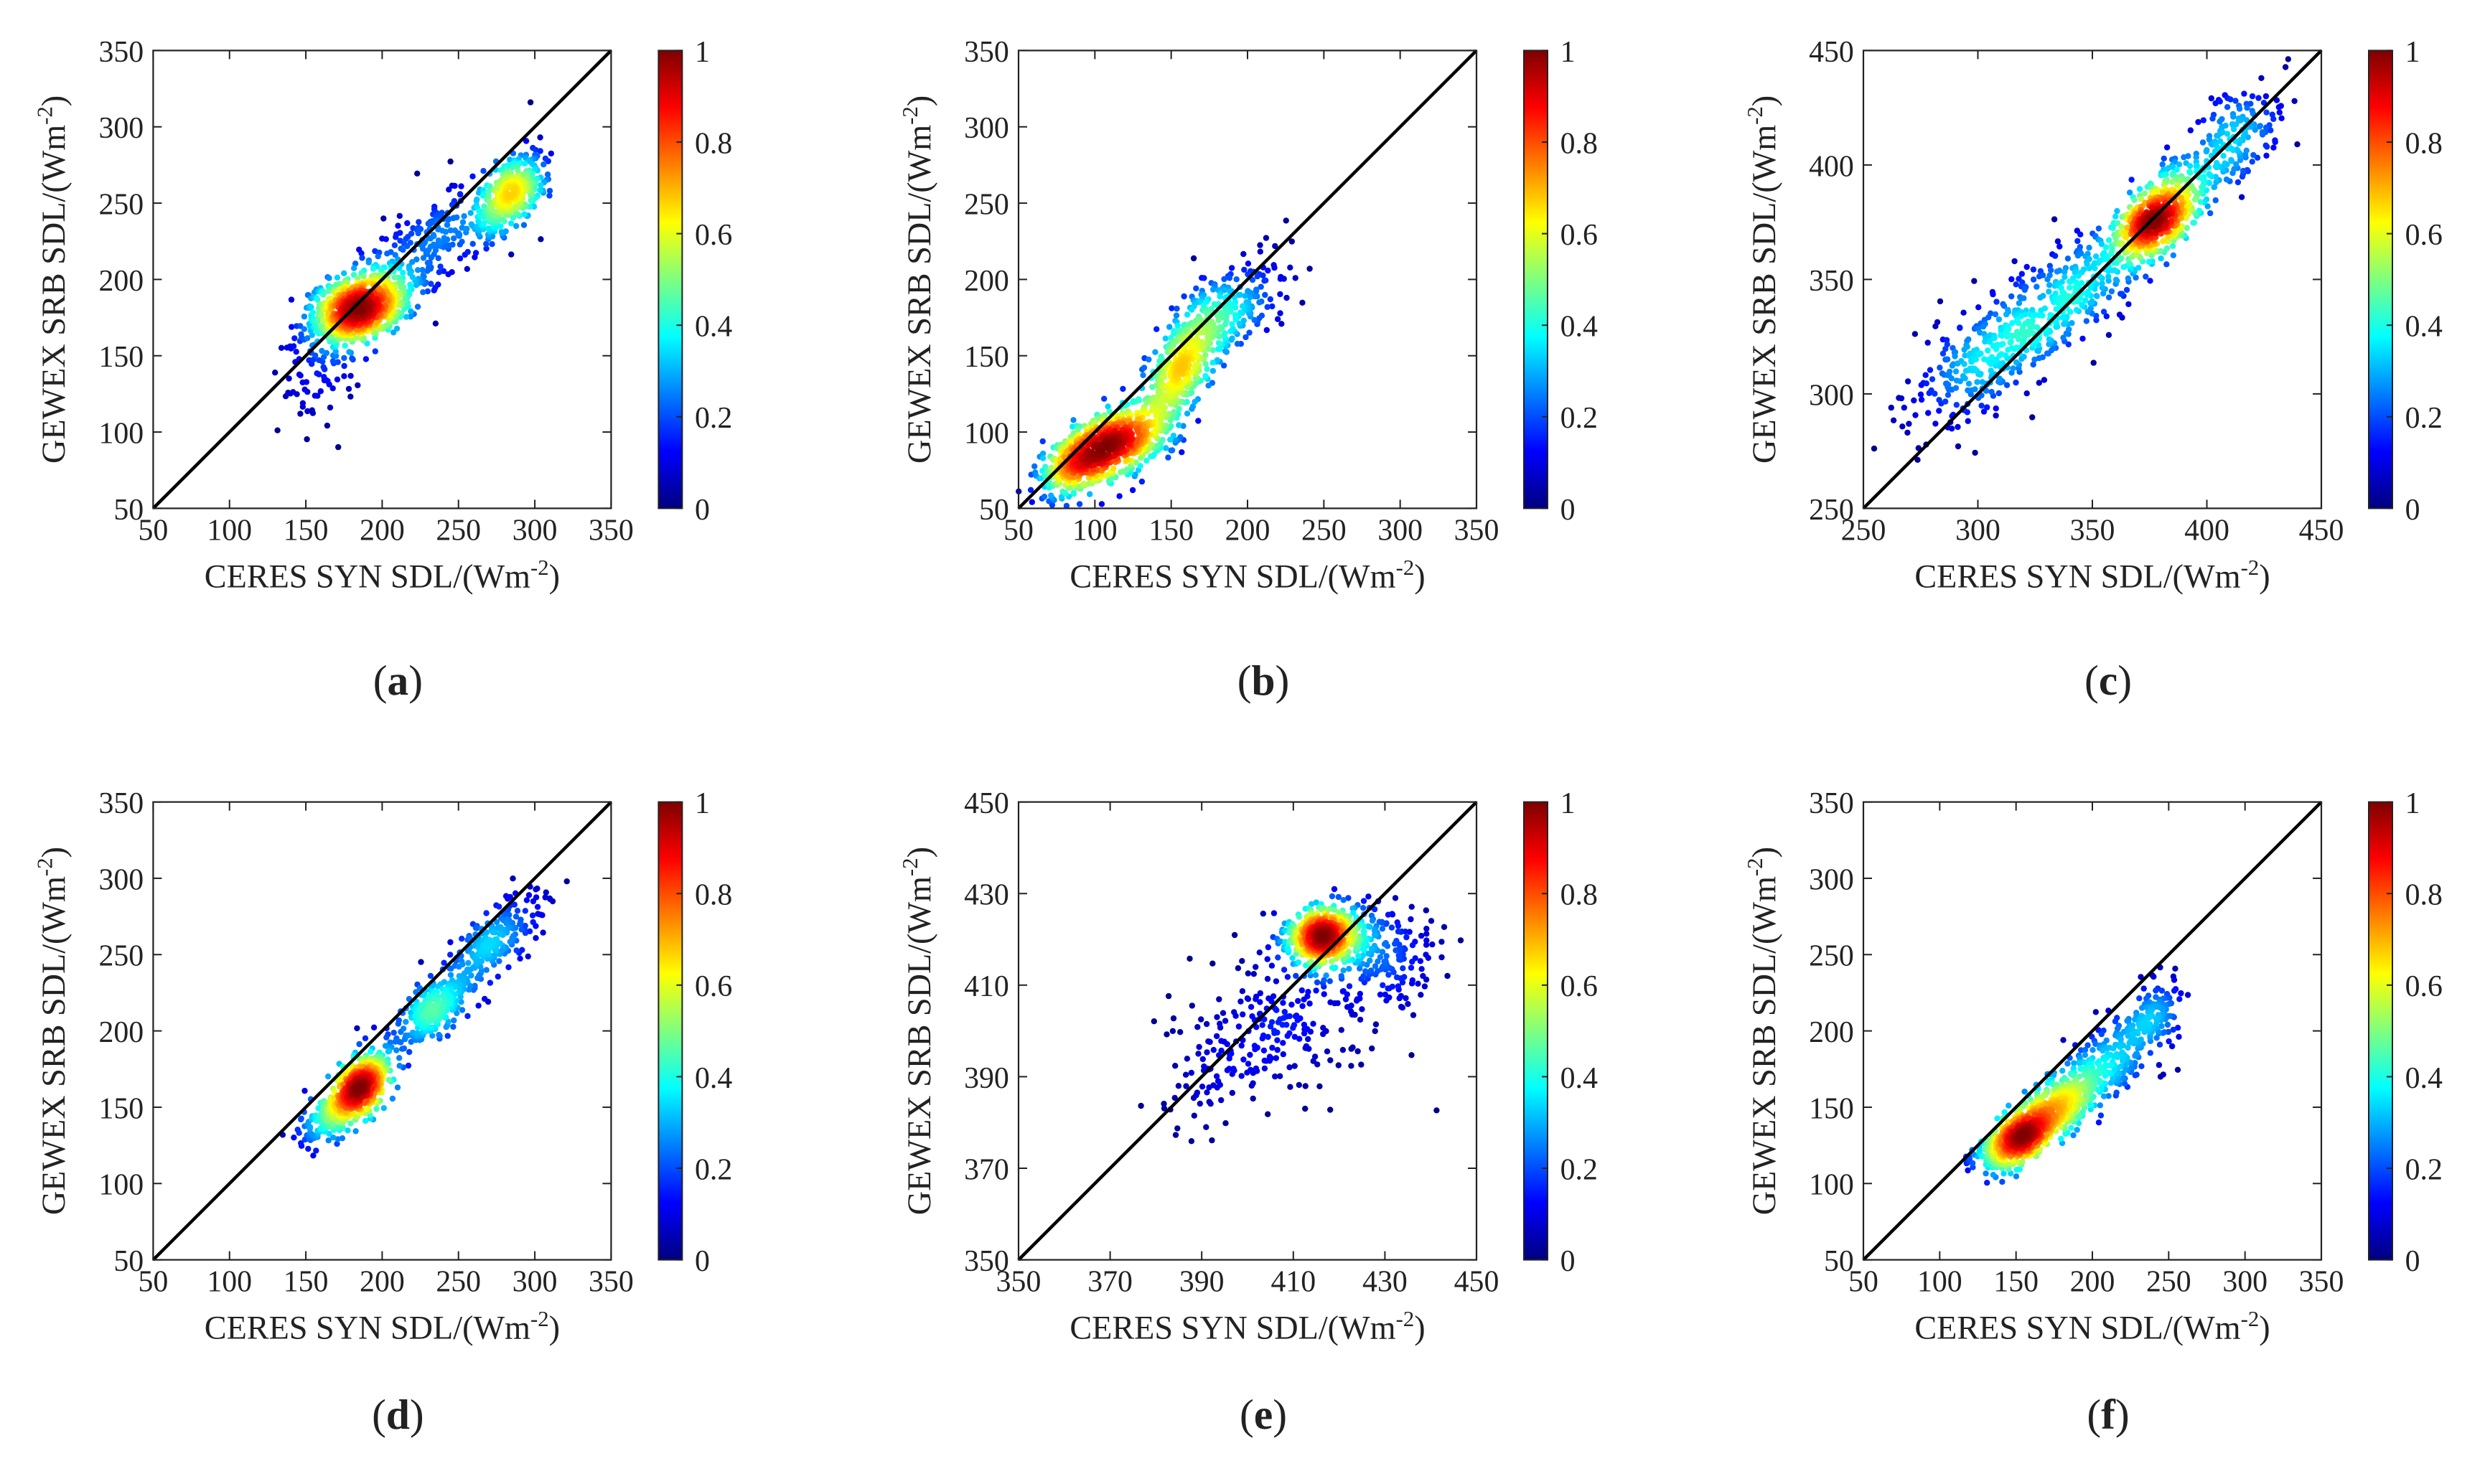 The height and width of the screenshot is (1484, 2485). I want to click on colorbar-gradient, so click(670, 279).